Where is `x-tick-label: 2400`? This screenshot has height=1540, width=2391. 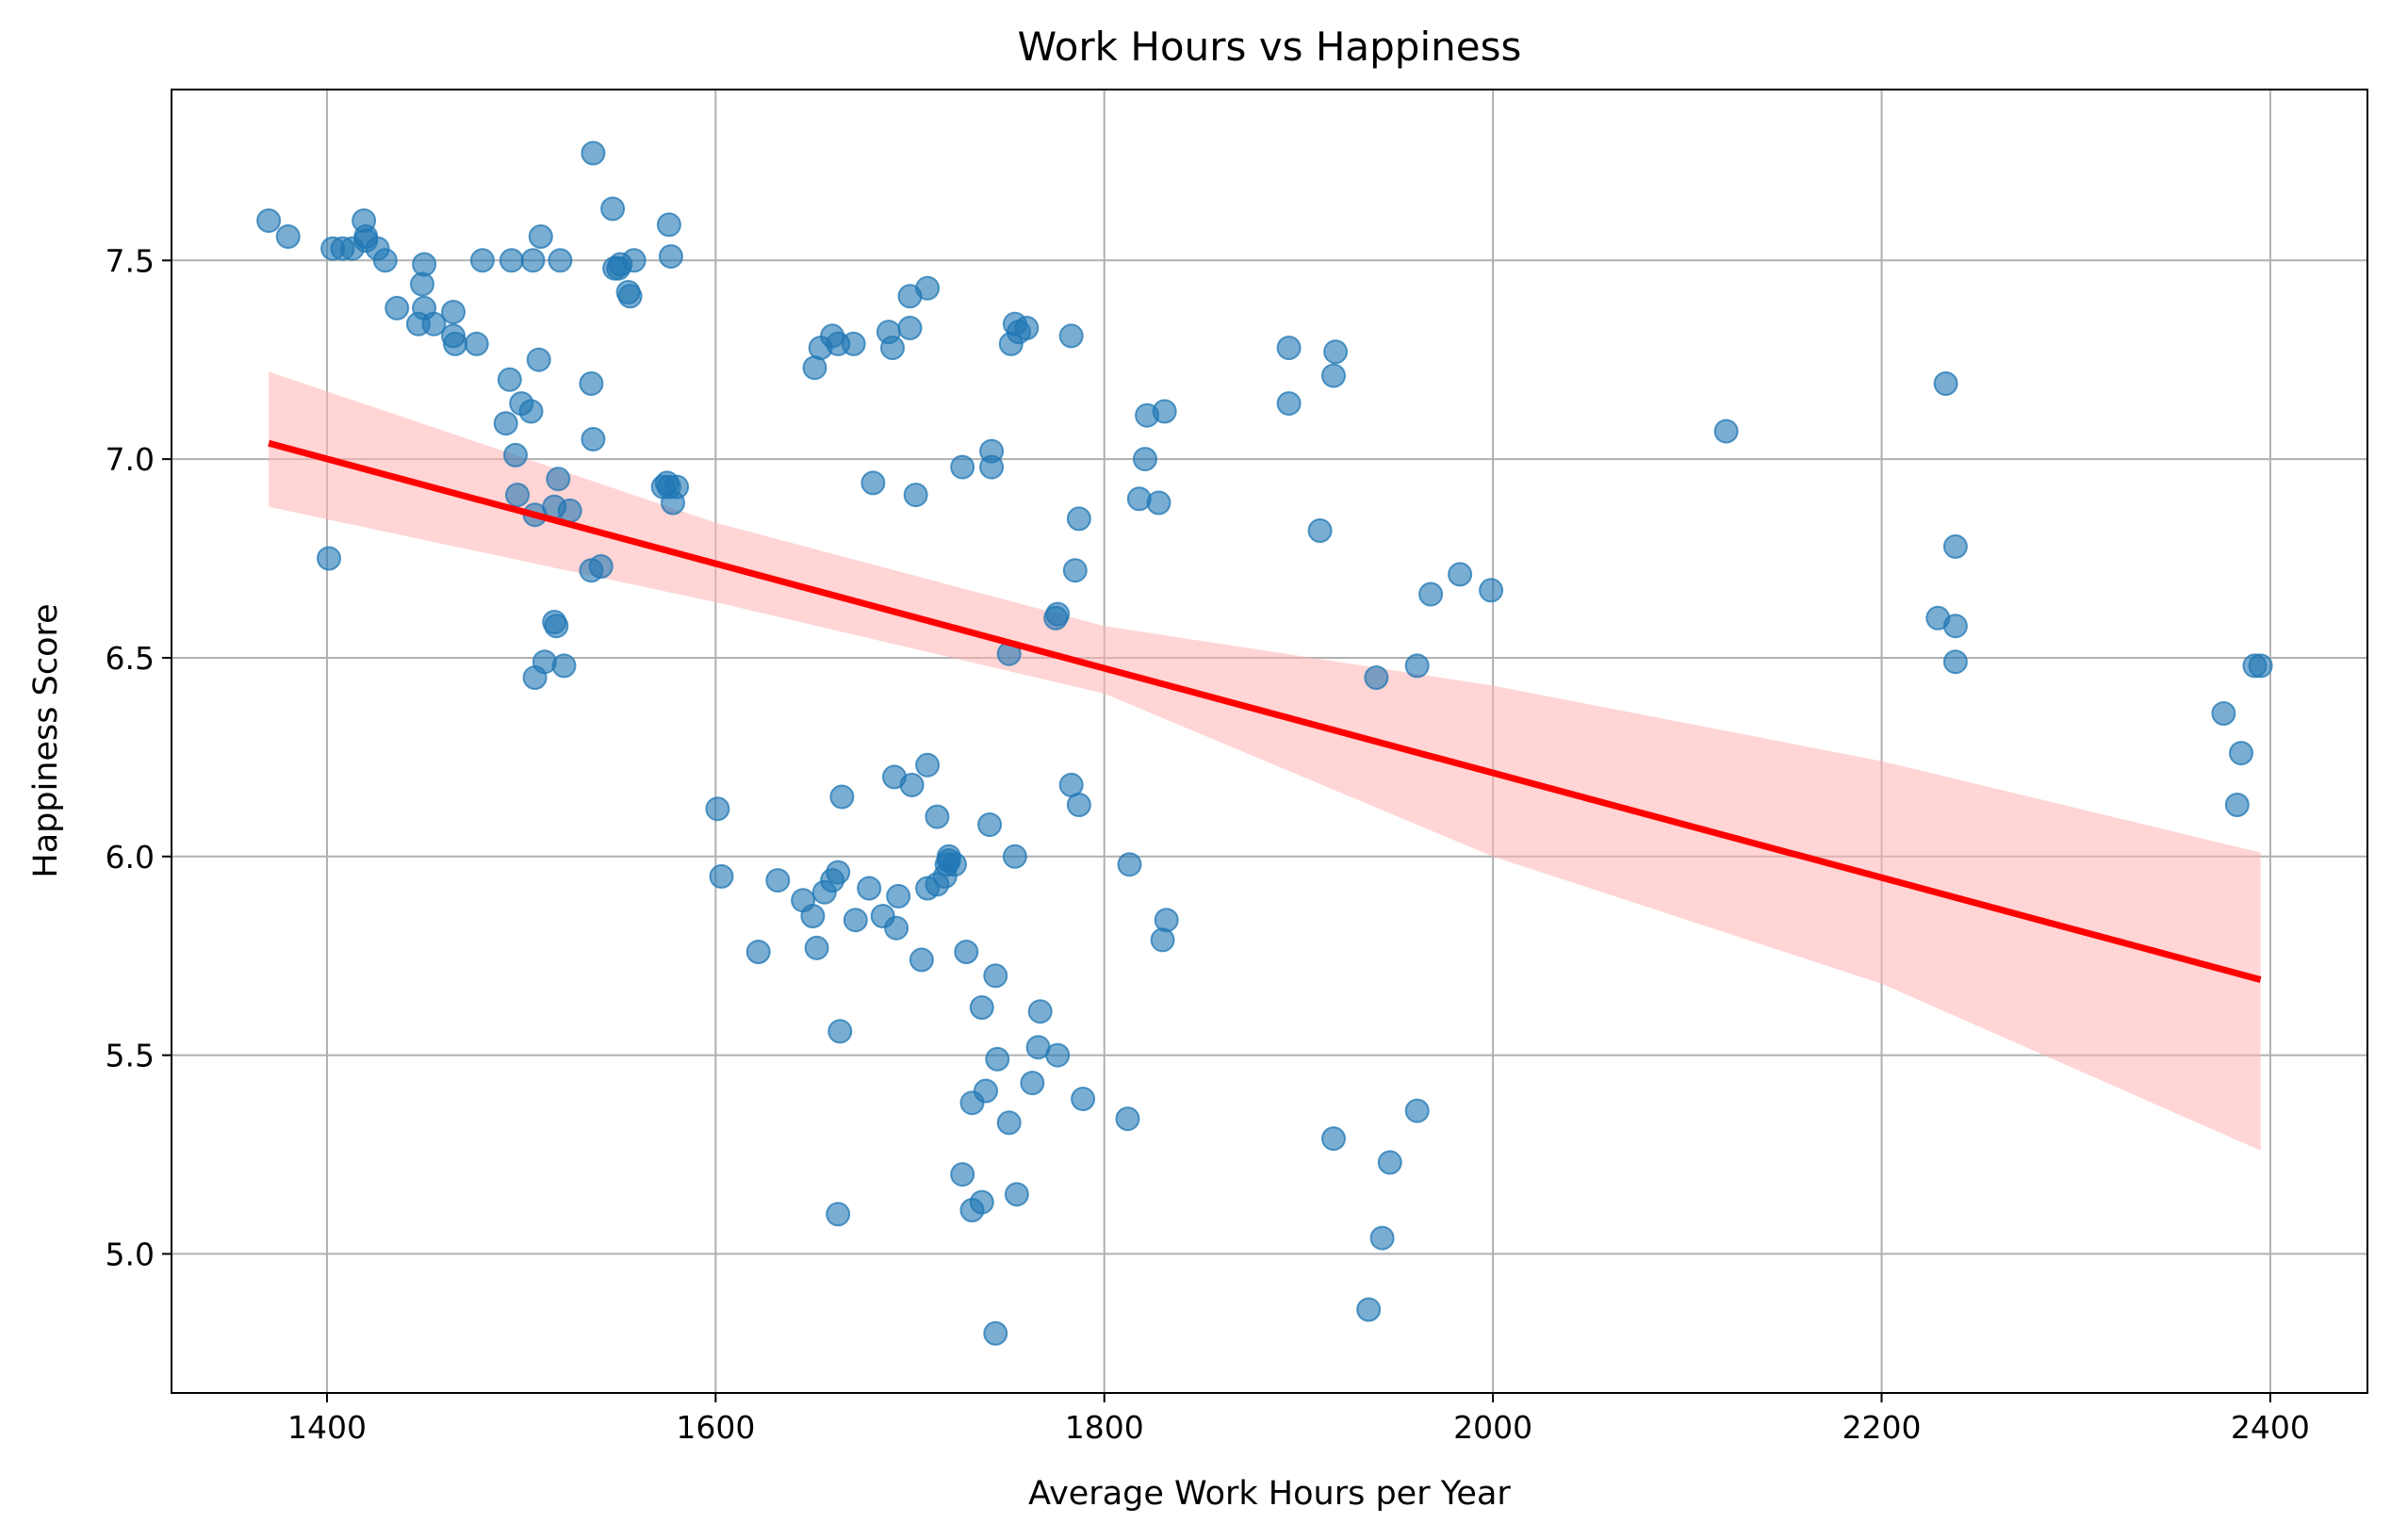
x-tick-label: 2400 is located at coordinates (2270, 1427).